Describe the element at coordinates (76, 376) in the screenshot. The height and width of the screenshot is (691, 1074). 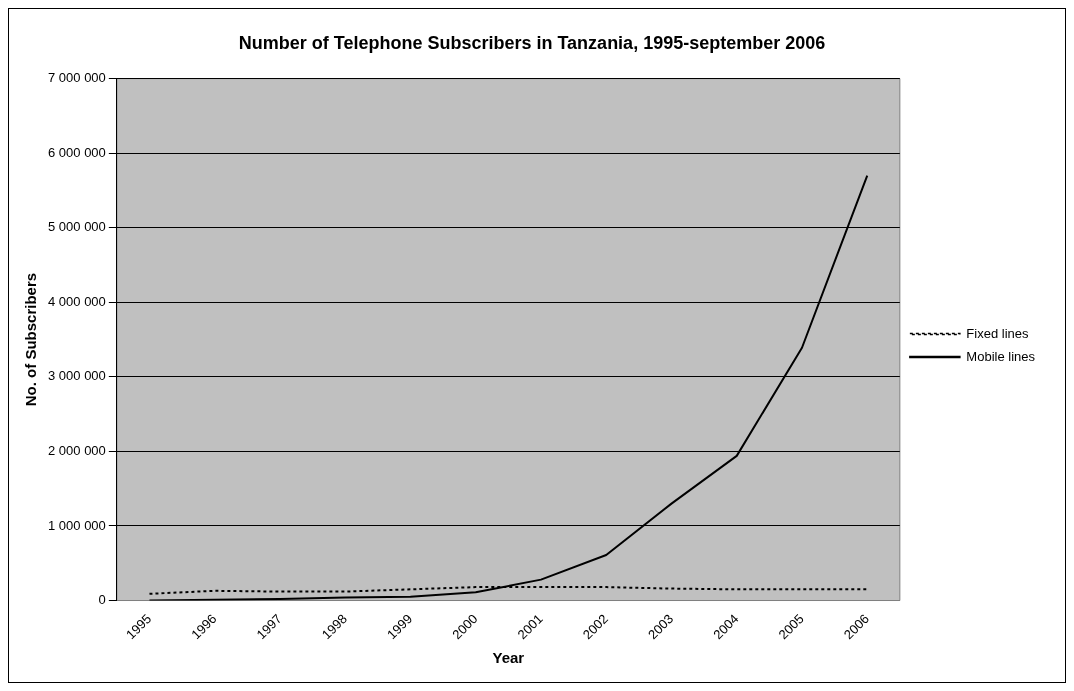
I see `y-tick-label: 3 000 000` at that location.